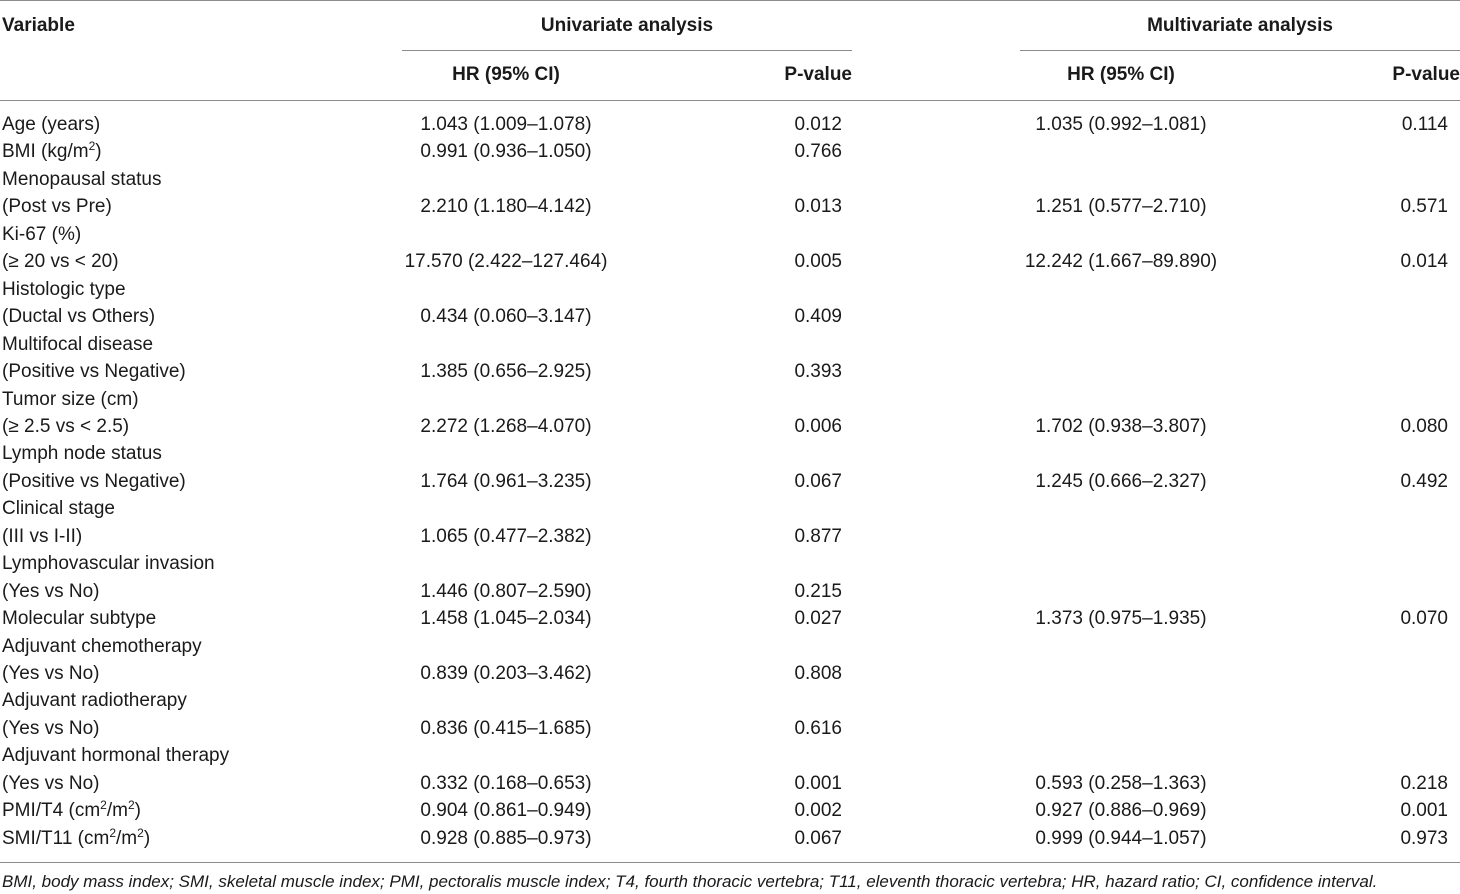 Image resolution: width=1460 pixels, height=894 pixels. What do you see at coordinates (818, 618) in the screenshot?
I see `univariate-p: 0.027` at bounding box center [818, 618].